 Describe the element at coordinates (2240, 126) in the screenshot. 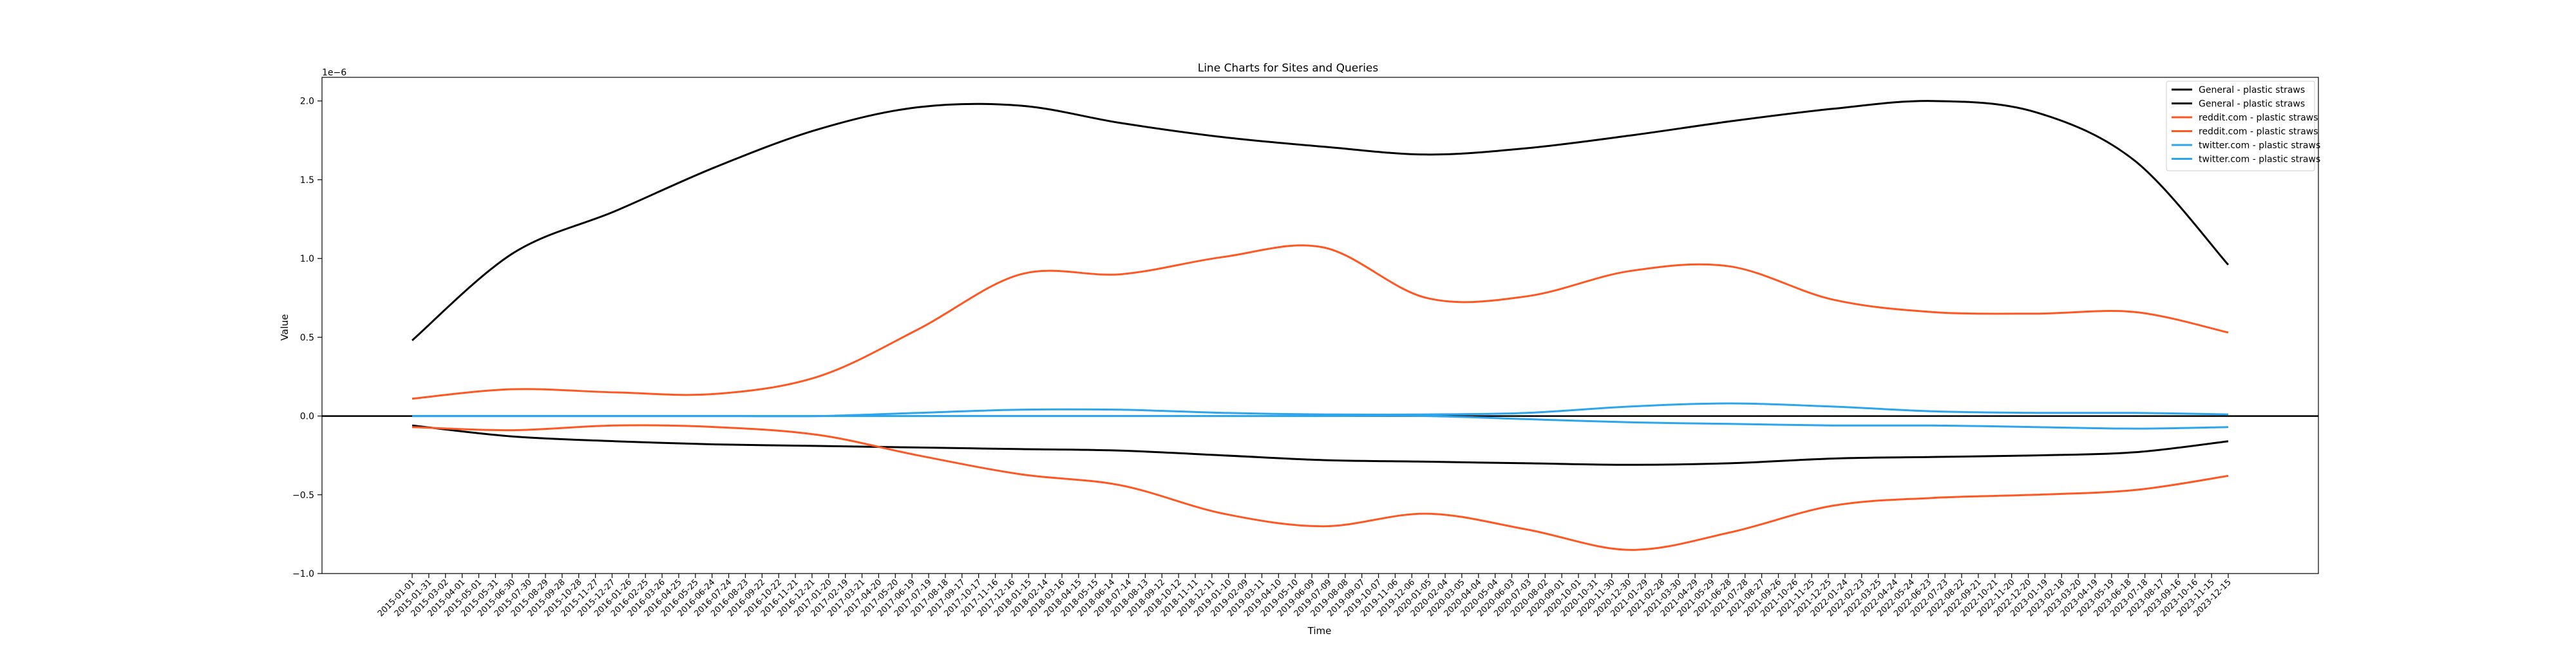

I see `legend-box` at that location.